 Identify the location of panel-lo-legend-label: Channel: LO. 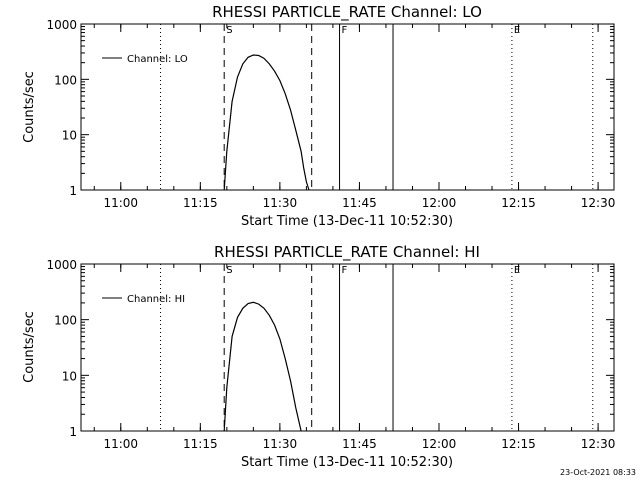
(157, 59).